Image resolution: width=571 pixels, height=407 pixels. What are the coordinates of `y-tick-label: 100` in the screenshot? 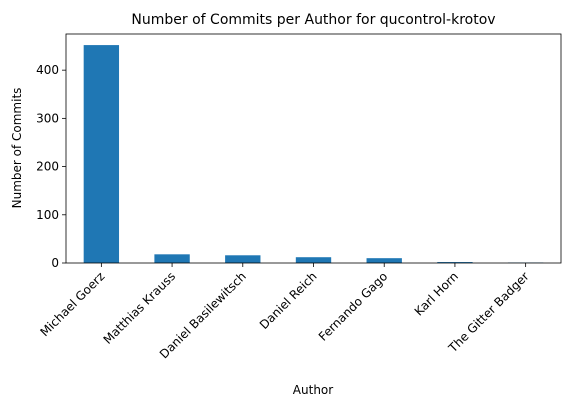 It's located at (47, 215).